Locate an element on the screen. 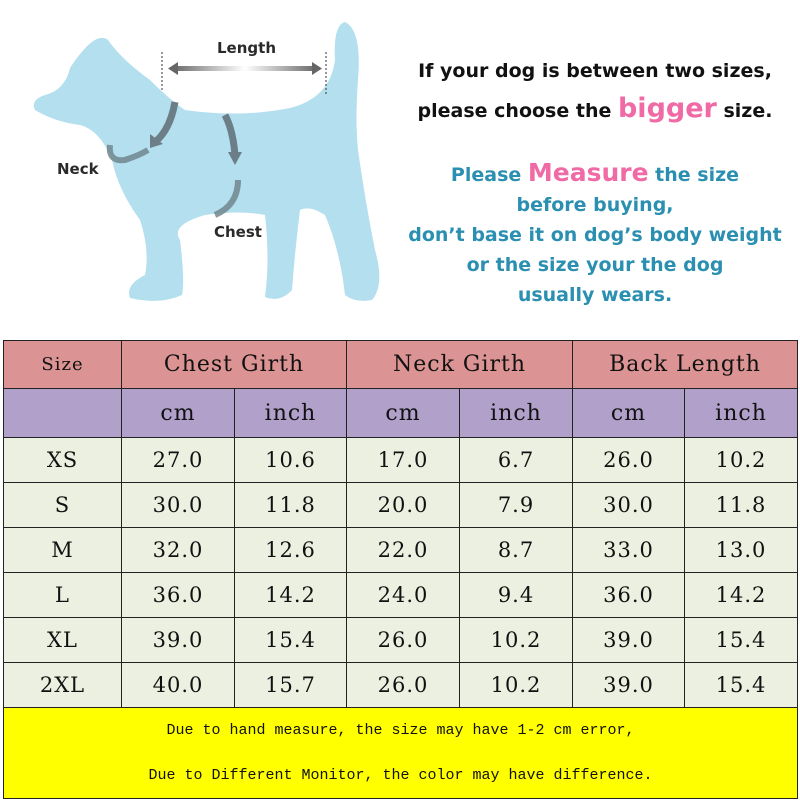 Image resolution: width=800 pixels, height=800 pixels. value-cell: 22.0 is located at coordinates (403, 550).